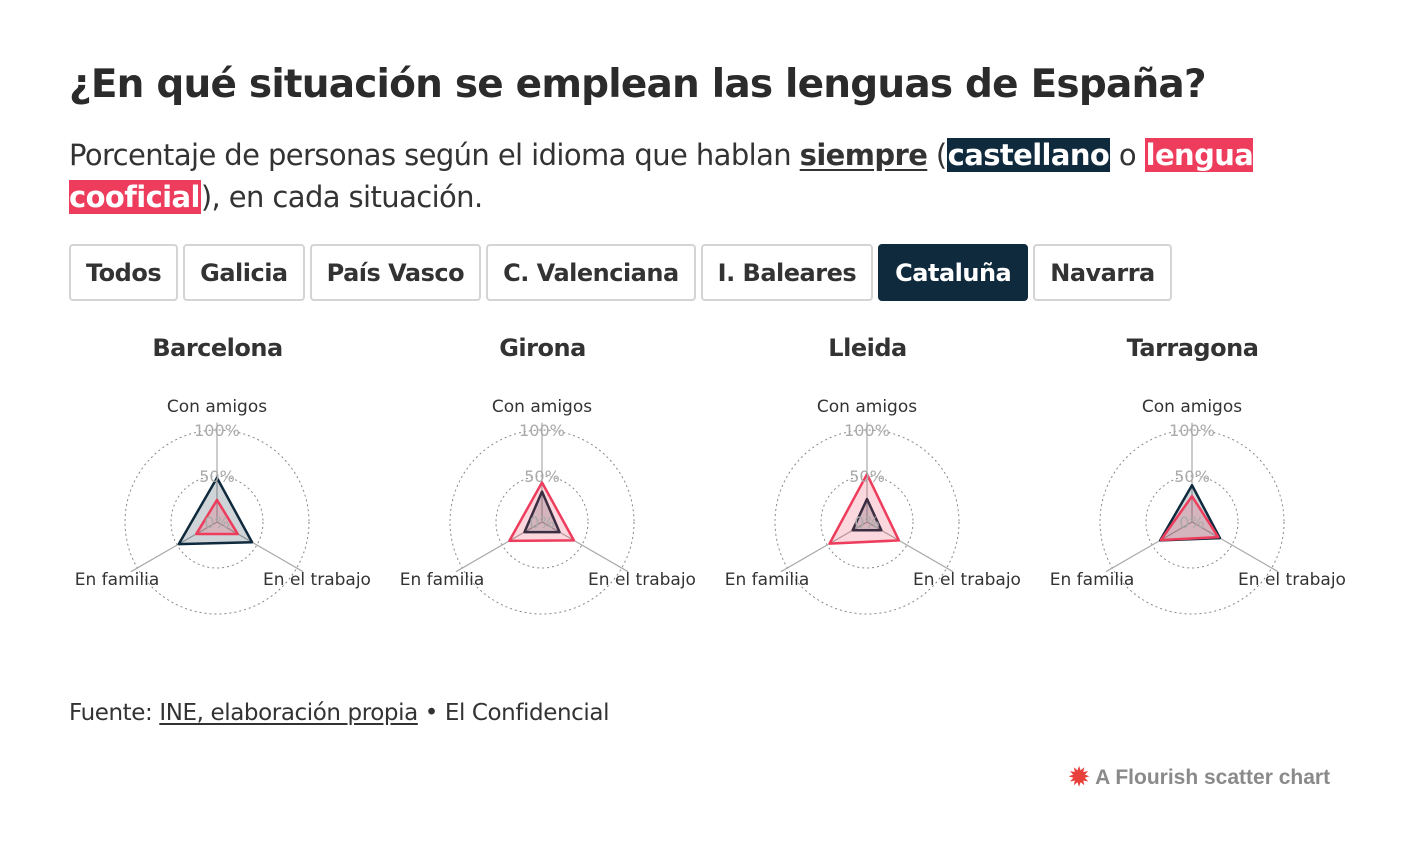 This screenshot has width=1420, height=861. I want to click on subtitle-paren-open: (, so click(937, 155).